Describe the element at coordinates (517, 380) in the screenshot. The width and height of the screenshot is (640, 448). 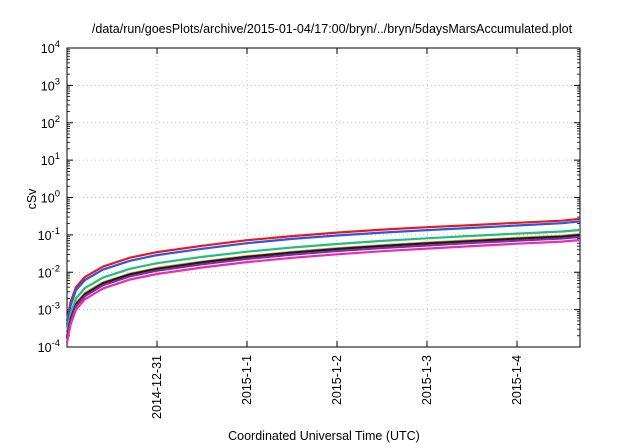
I see `x-tick-label: 2015-1-4` at that location.